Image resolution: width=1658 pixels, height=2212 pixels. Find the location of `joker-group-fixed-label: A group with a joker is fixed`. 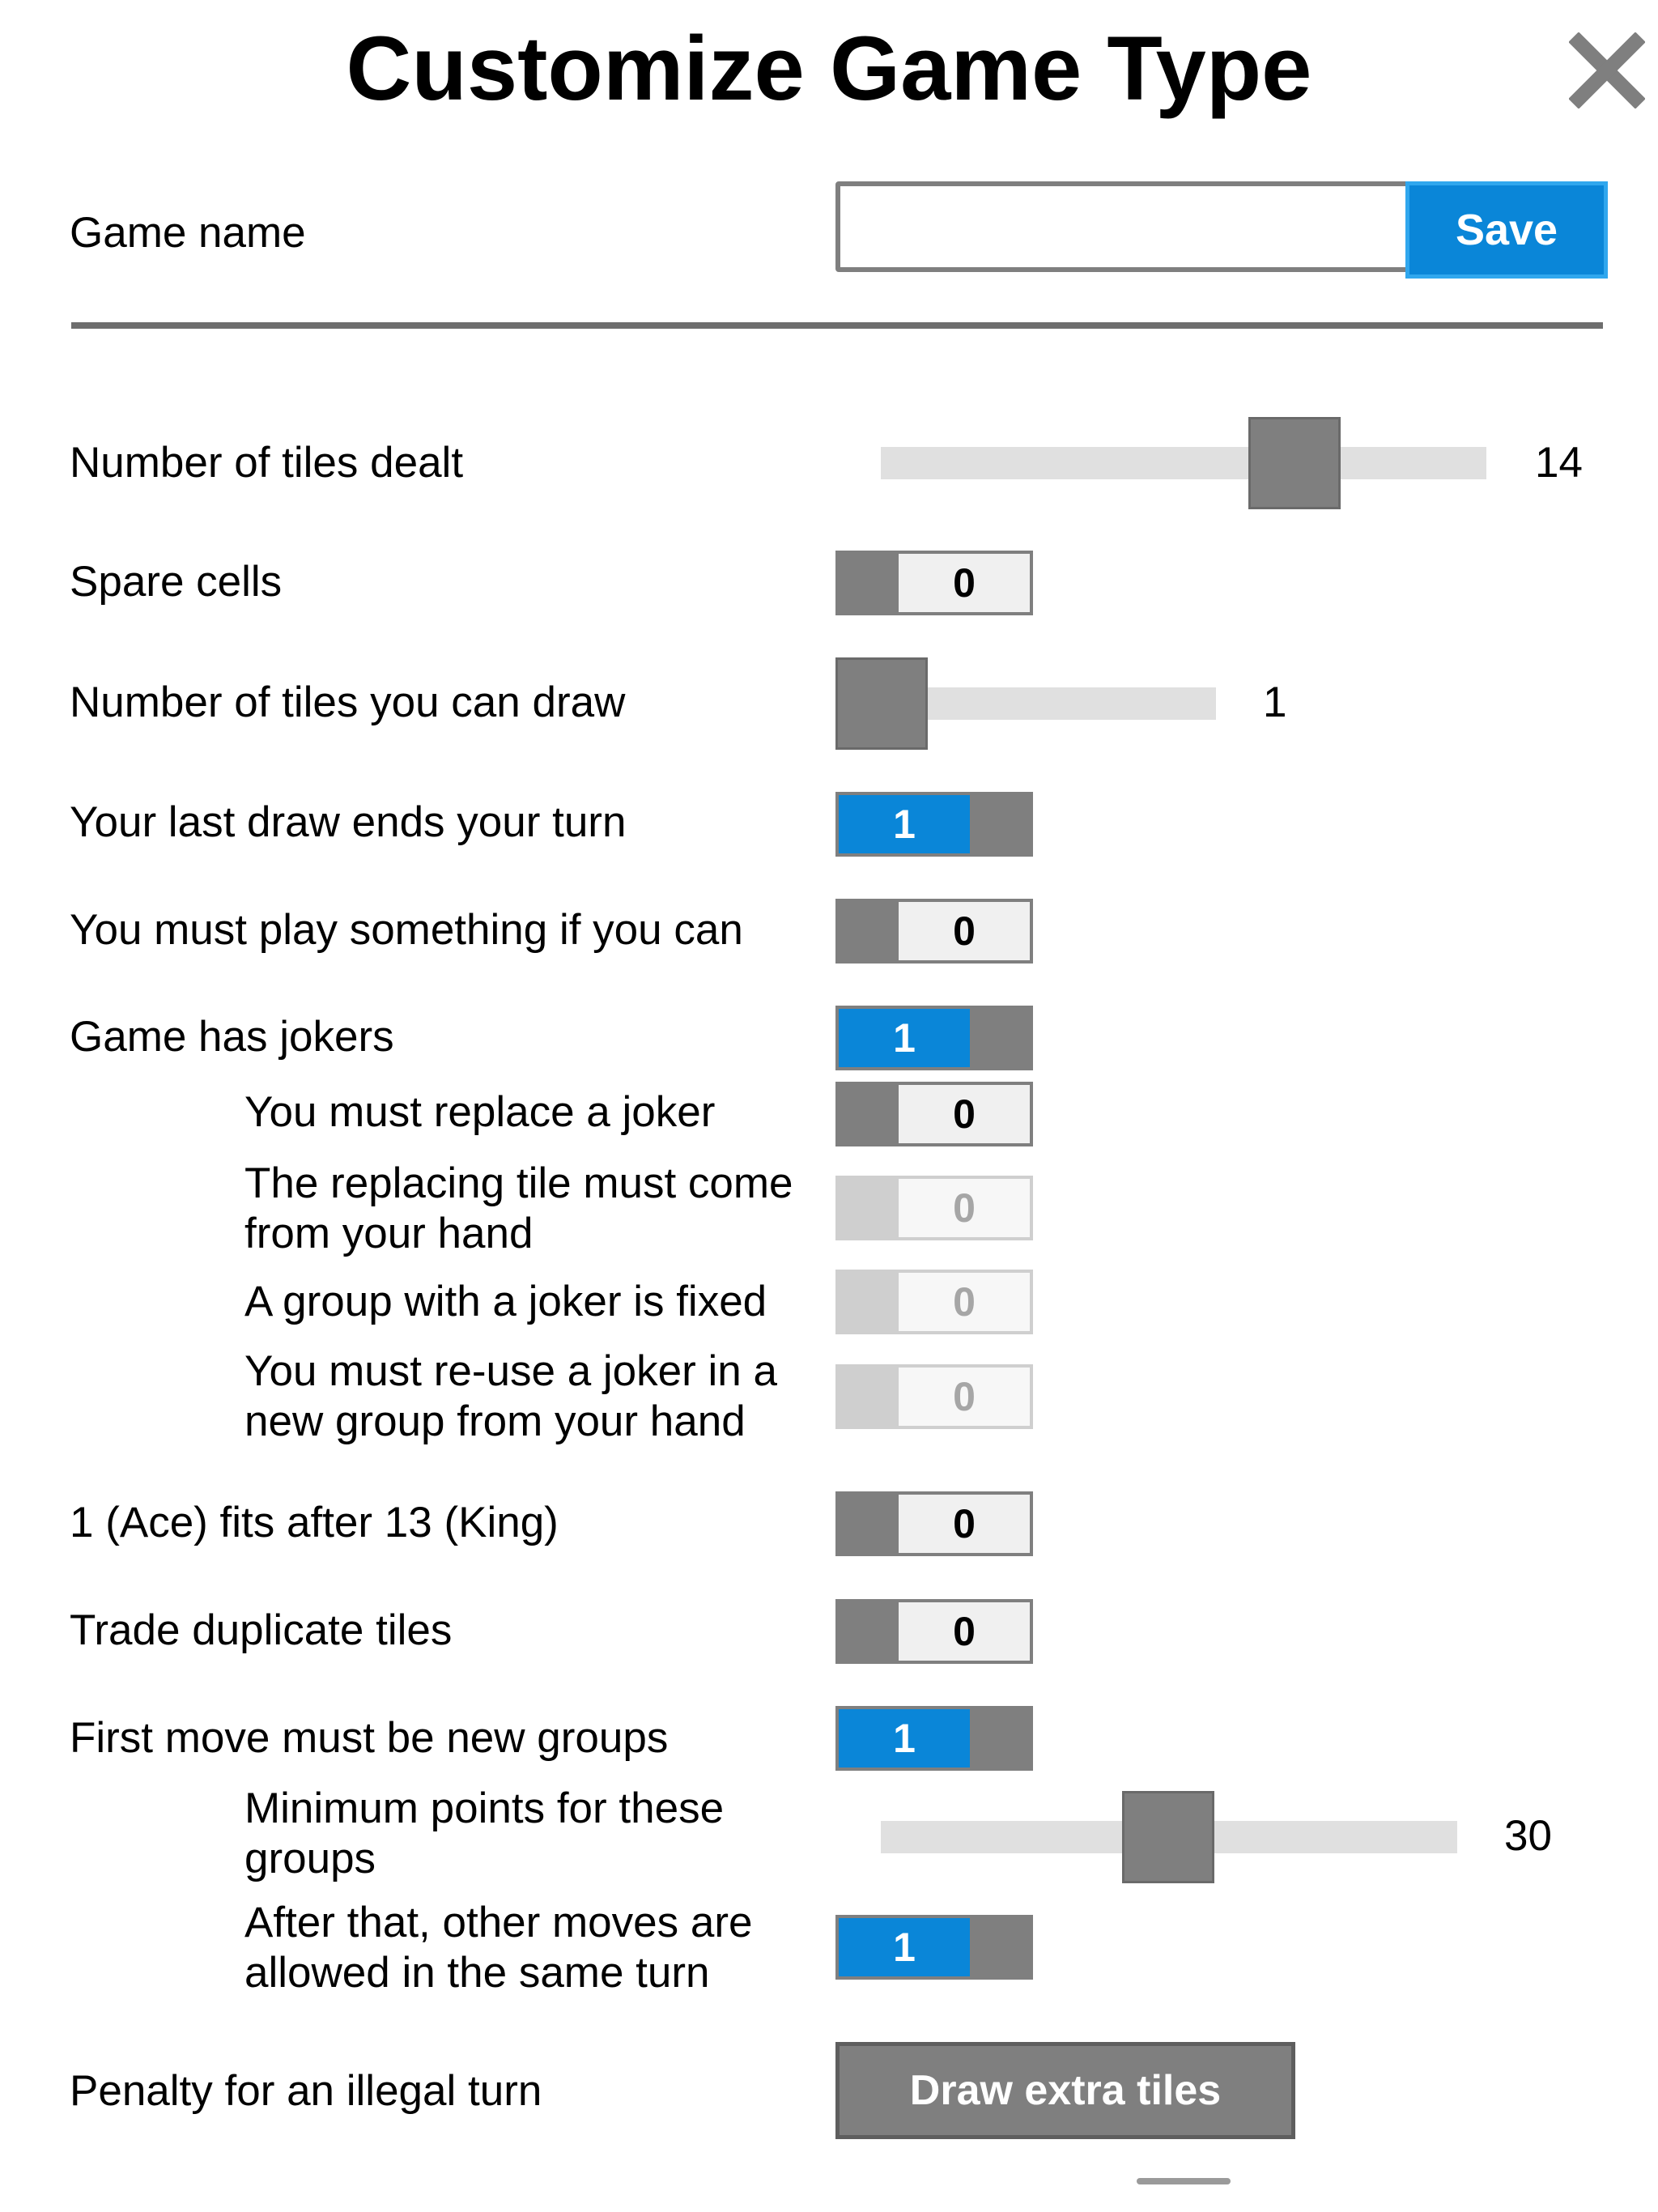

joker-group-fixed-label: A group with a joker is fixed is located at coordinates (505, 1302).